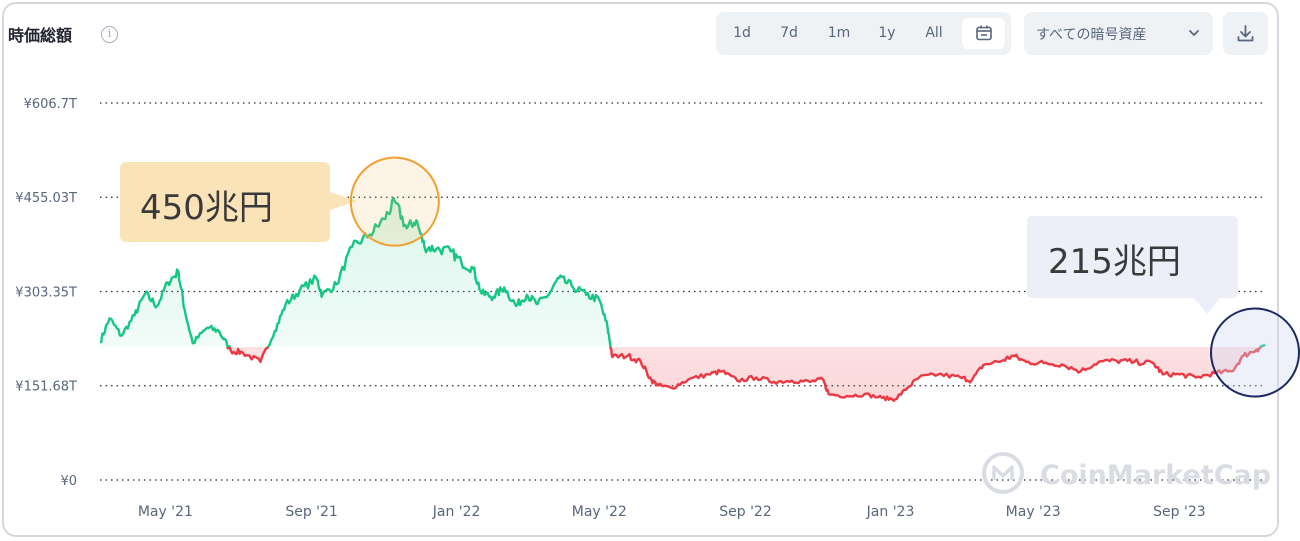  I want to click on tab-1y: 1y, so click(887, 33).